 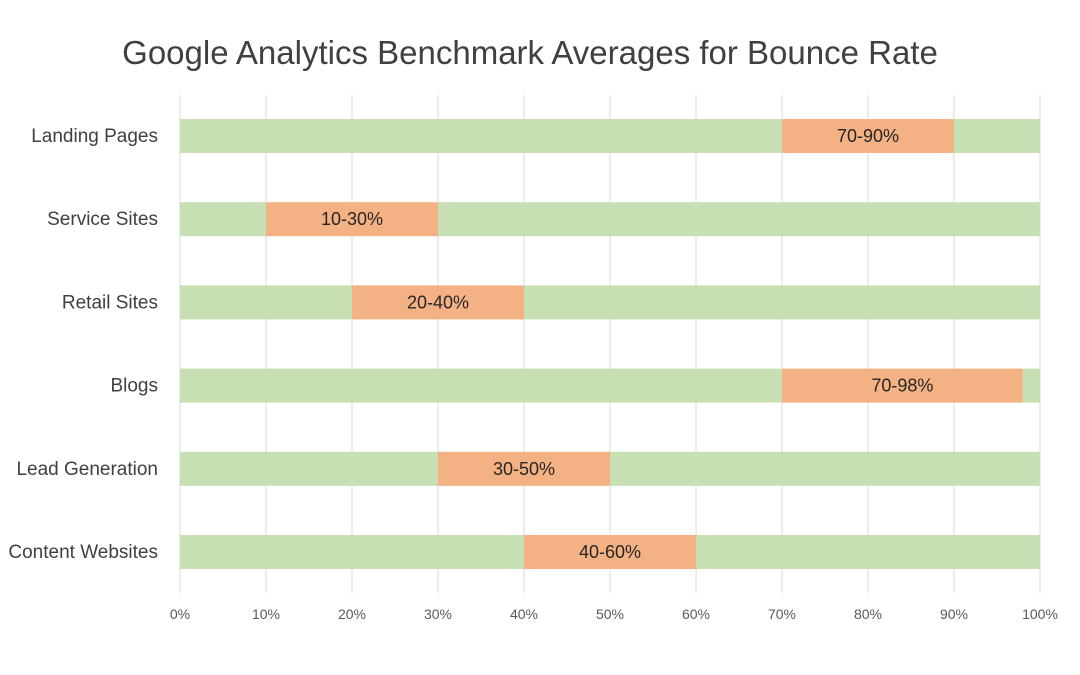 I want to click on x-tick-label: 40%, so click(x=524, y=614).